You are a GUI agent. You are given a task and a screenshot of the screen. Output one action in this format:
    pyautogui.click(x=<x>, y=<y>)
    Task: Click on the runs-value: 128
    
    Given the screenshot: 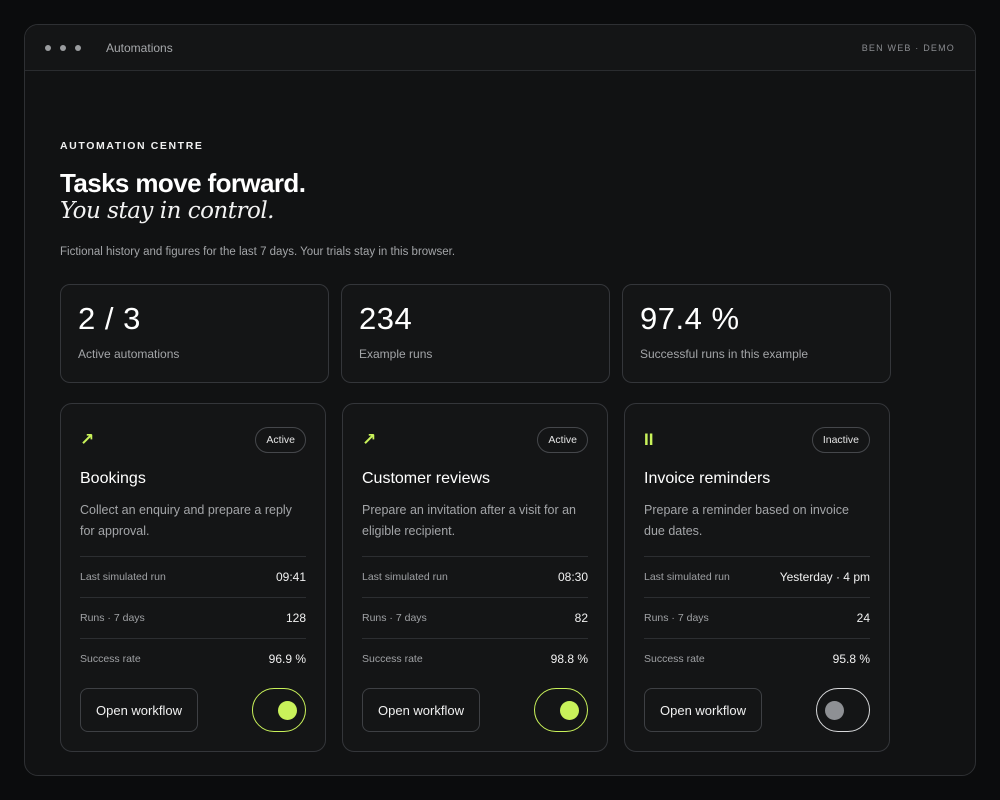 What is the action you would take?
    pyautogui.click(x=295, y=618)
    